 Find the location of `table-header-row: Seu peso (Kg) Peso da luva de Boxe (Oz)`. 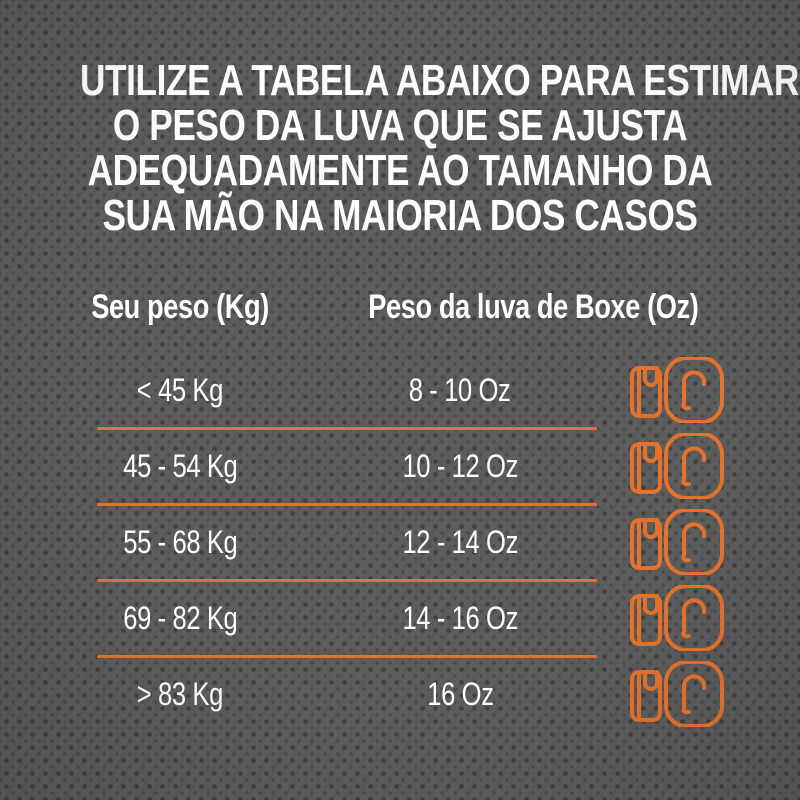

table-header-row: Seu peso (Kg) Peso da luva de Boxe (Oz) is located at coordinates (400, 307).